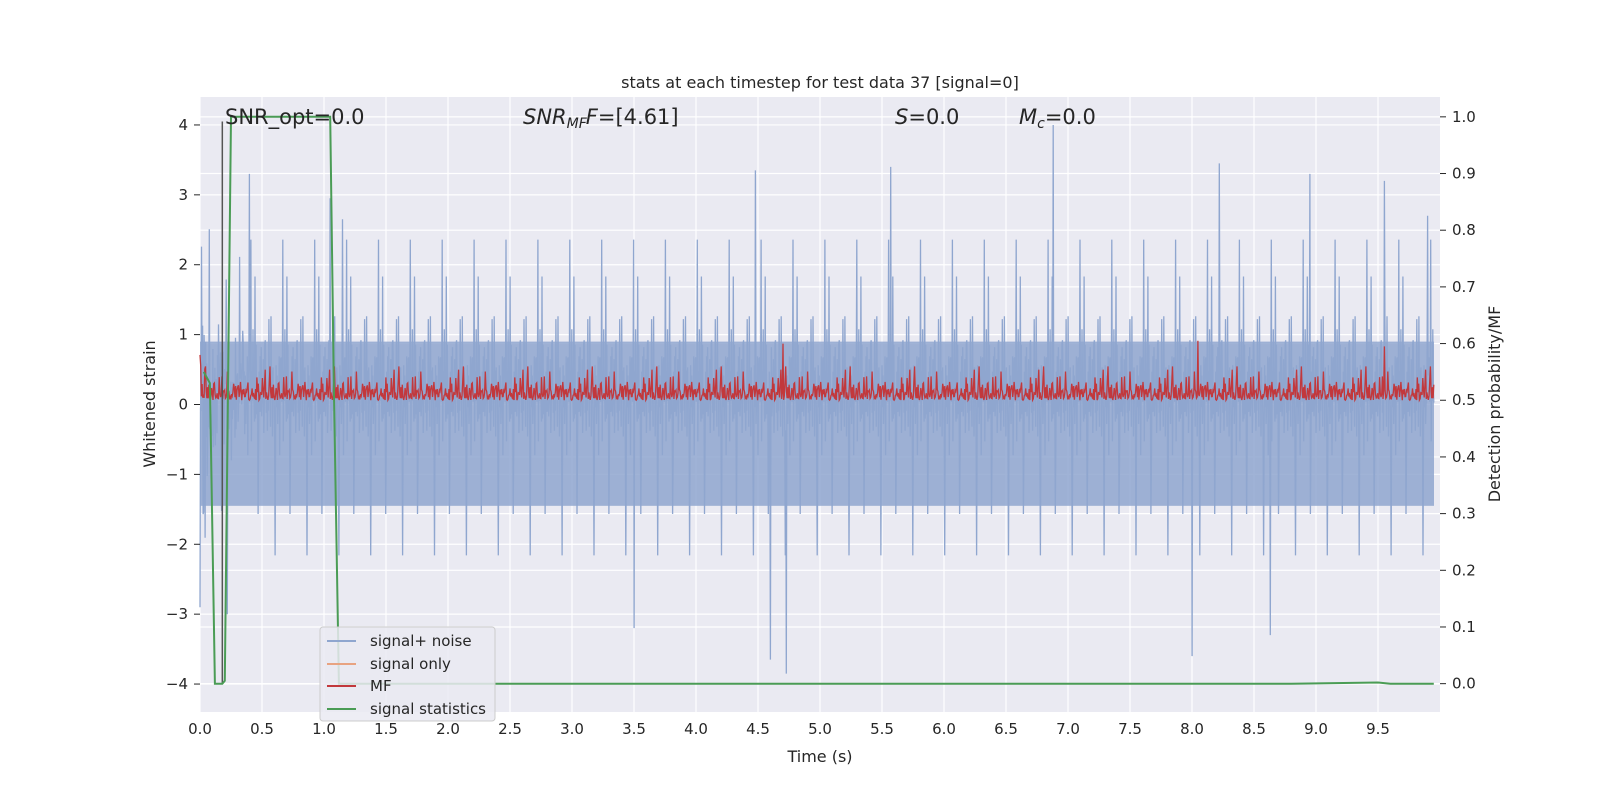  What do you see at coordinates (1378, 729) in the screenshot?
I see `x-tick-label-19: 9.5` at bounding box center [1378, 729].